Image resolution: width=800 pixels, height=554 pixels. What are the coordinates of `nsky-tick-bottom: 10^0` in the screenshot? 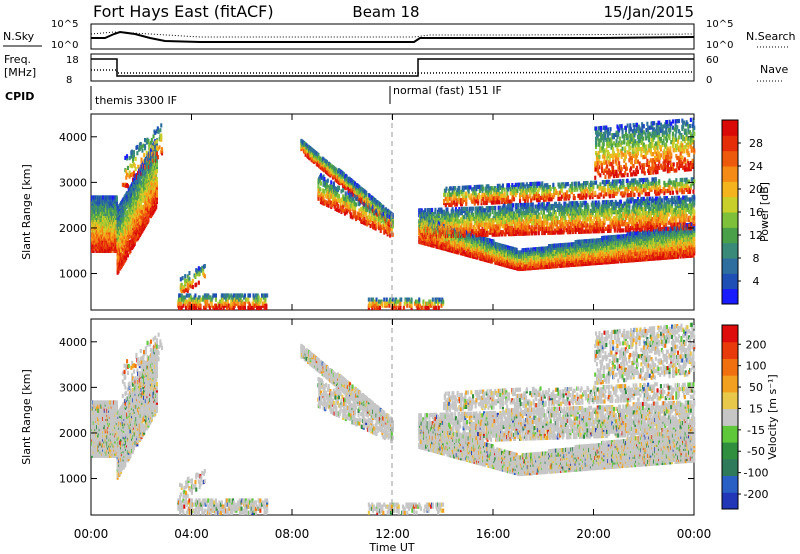 It's located at (64, 45).